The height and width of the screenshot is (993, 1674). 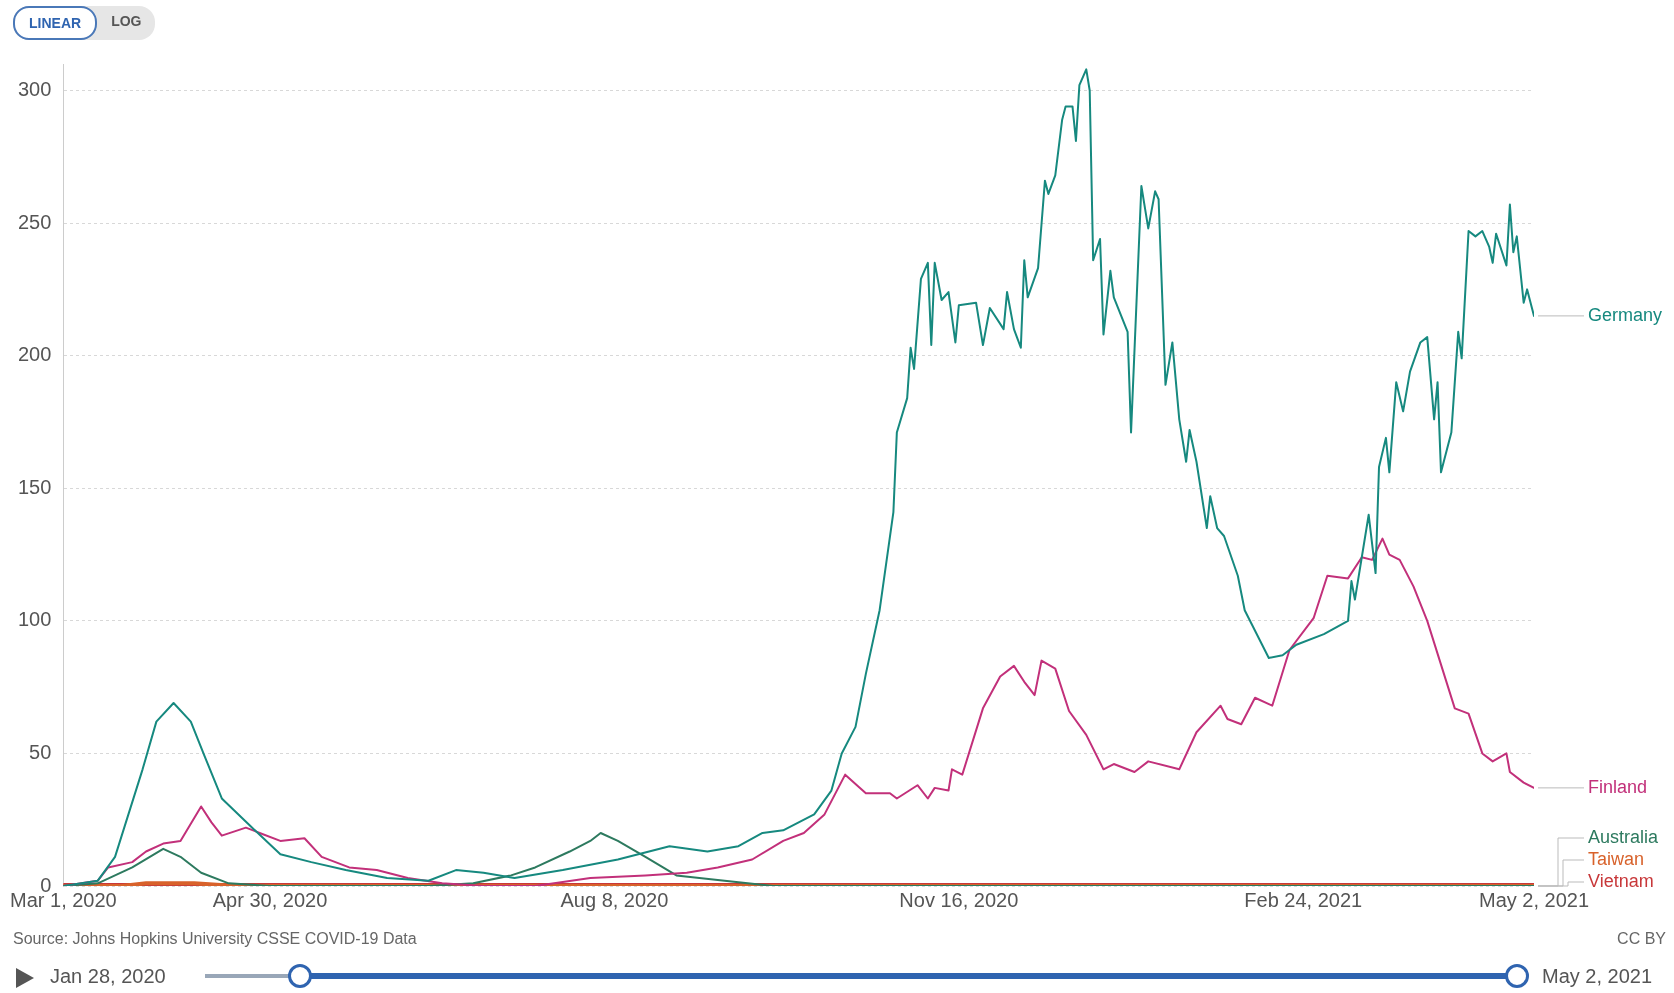 I want to click on x-tick-label: Apr 30, 2020, so click(x=270, y=899).